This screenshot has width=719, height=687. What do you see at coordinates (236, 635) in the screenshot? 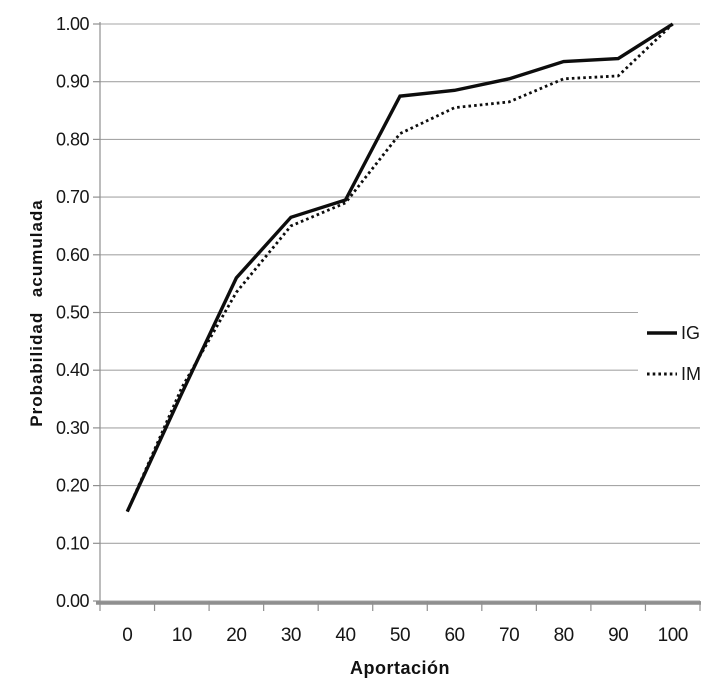
I see `x-tick-label: 20` at bounding box center [236, 635].